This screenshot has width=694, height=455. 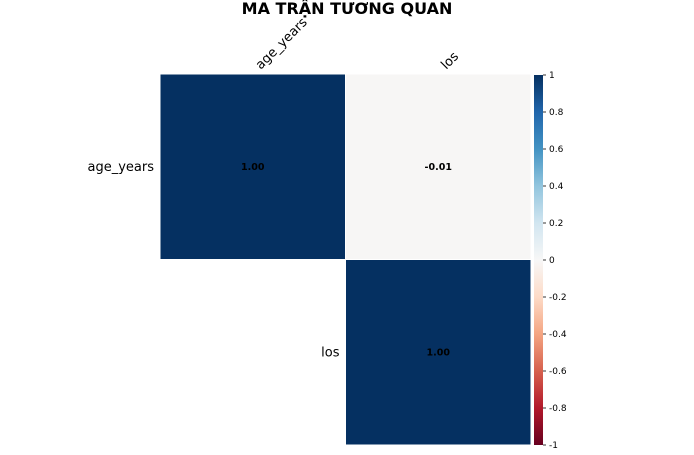 I want to click on colorbar-tick-label: 0.4, so click(x=556, y=187).